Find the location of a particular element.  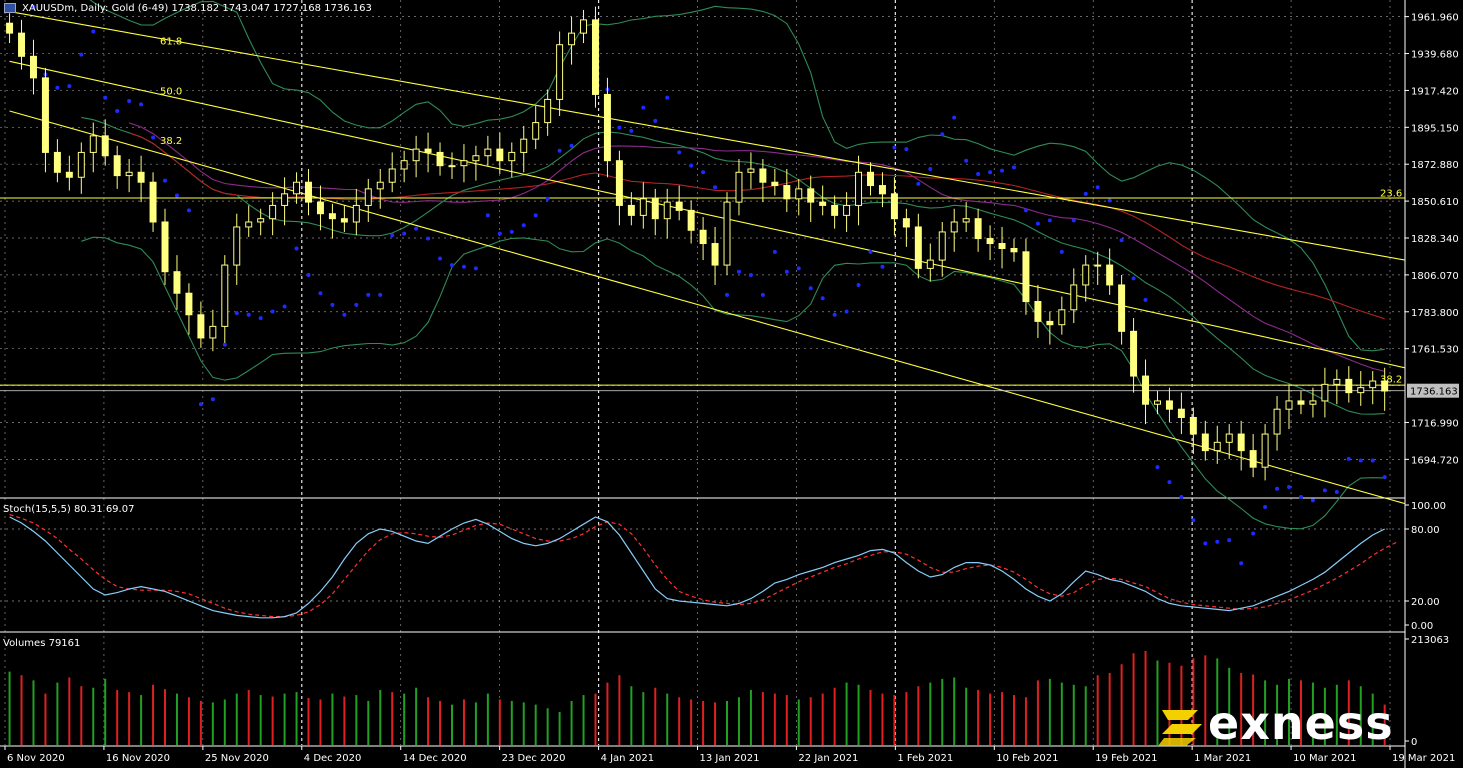

exness-logo-icon is located at coordinates (1180, 728).